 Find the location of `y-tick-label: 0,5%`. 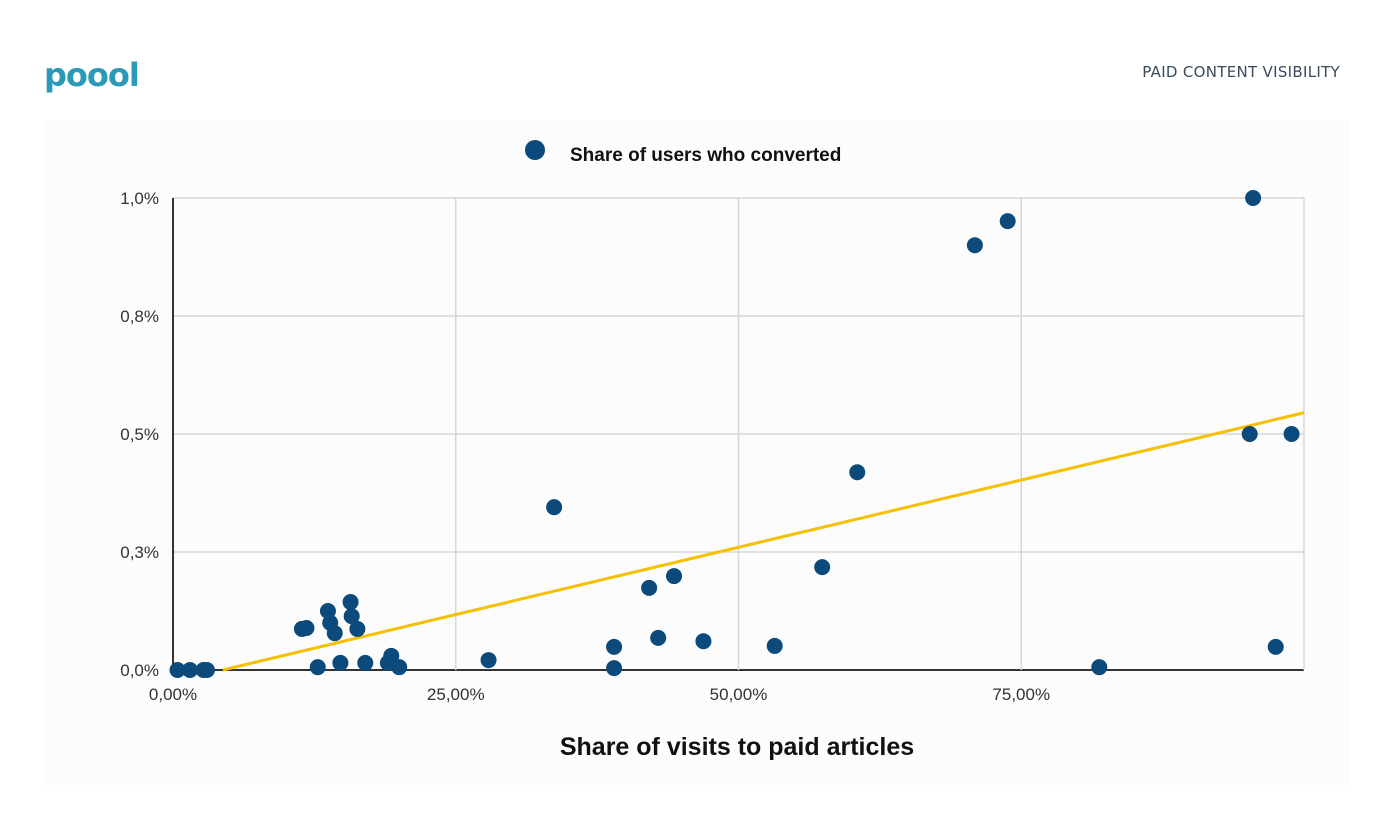

y-tick-label: 0,5% is located at coordinates (139, 434).